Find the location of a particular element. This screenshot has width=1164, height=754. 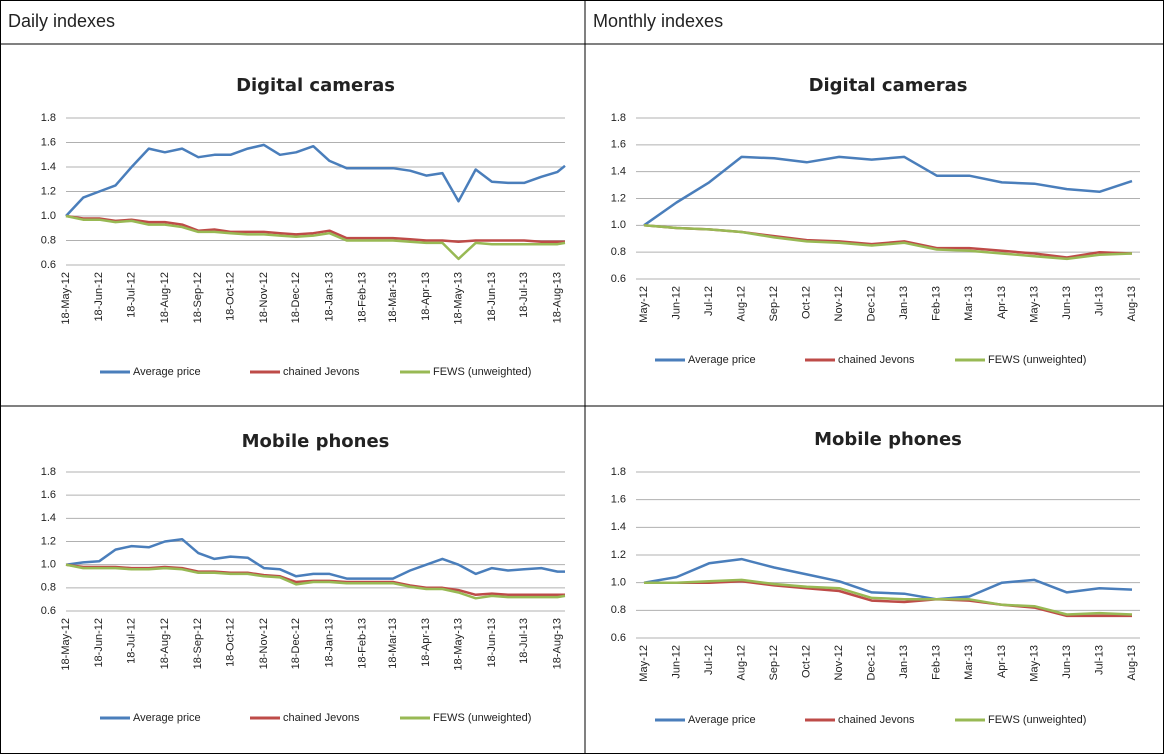

x-tick-label: Oct-12 is located at coordinates (807, 661).